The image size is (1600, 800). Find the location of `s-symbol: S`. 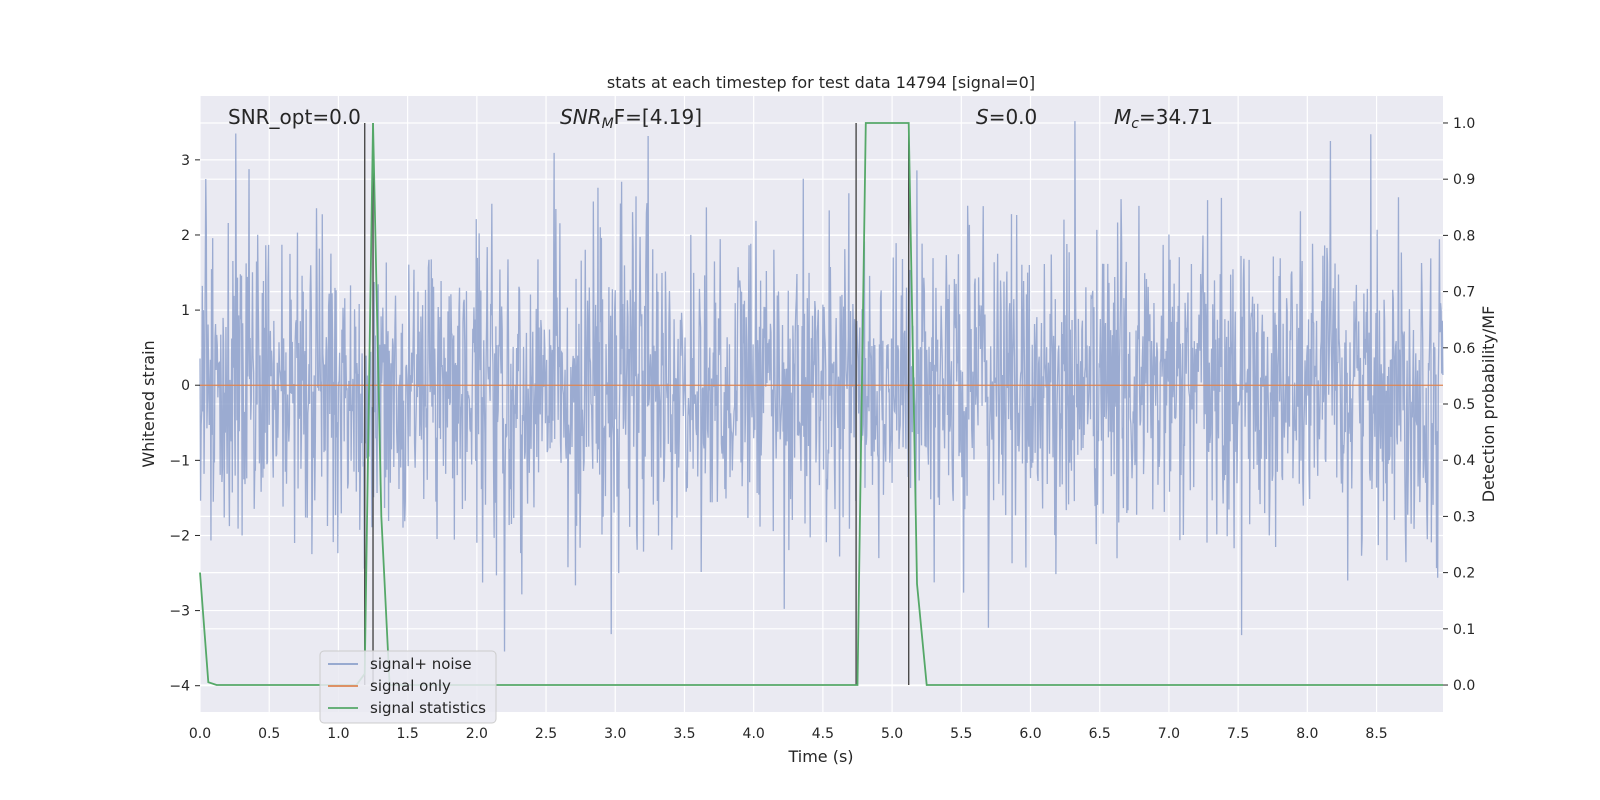

s-symbol: S is located at coordinates (982, 117).